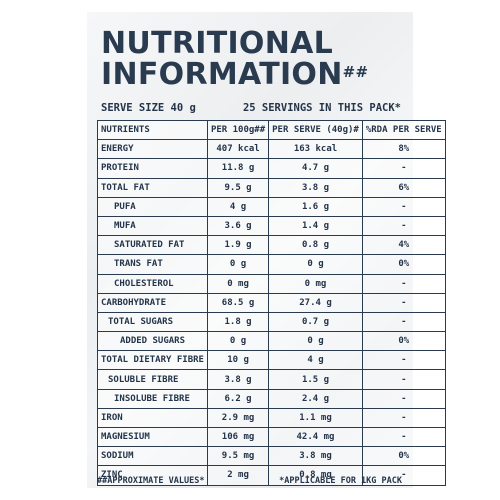 This screenshot has width=500, height=500. I want to click on per-serve-value: 4 g, so click(315, 360).